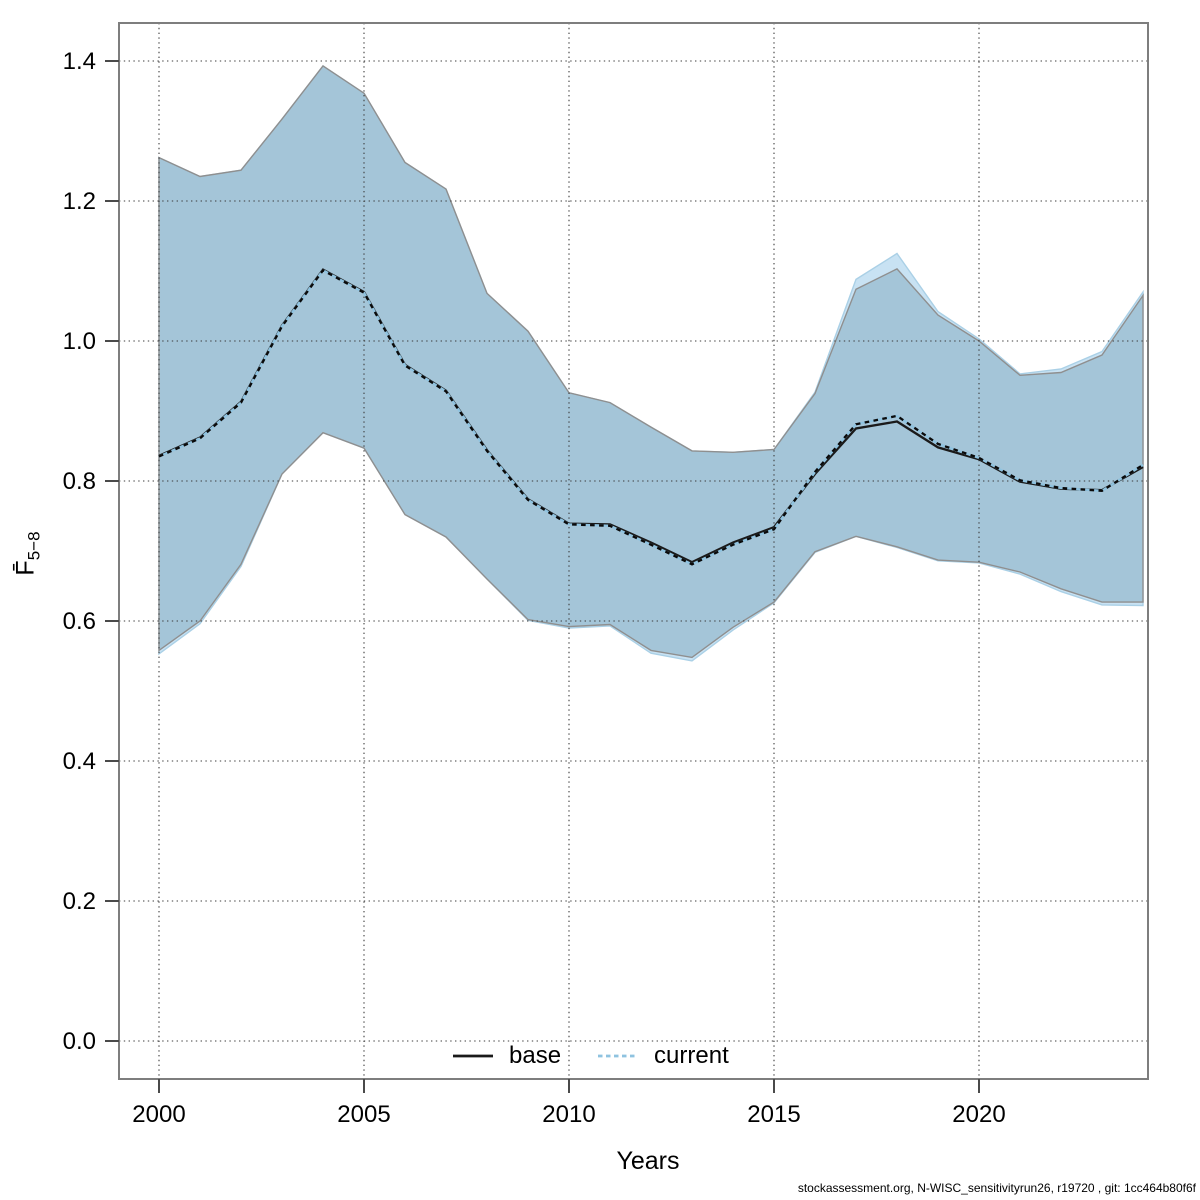 This screenshot has width=1200, height=1200. Describe the element at coordinates (79, 901) in the screenshot. I see `y-tick-label: 0.2` at that location.